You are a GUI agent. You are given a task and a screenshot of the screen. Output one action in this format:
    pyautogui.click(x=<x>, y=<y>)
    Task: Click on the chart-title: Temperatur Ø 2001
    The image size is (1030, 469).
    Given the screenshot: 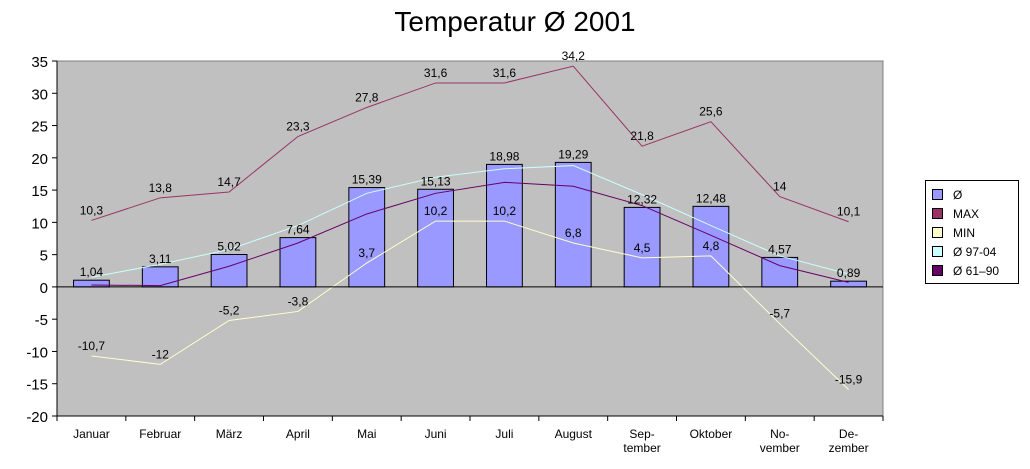 What is the action you would take?
    pyautogui.click(x=515, y=21)
    